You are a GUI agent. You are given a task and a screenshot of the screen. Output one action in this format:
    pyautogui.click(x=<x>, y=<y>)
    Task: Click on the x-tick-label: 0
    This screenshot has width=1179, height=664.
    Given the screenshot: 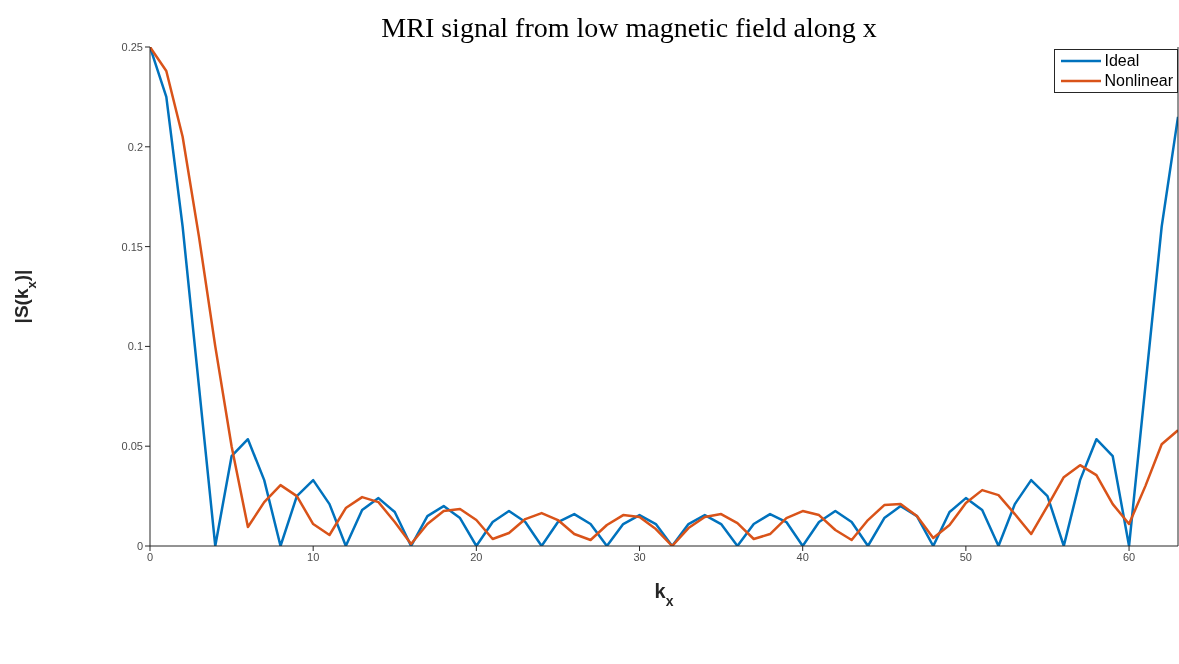 What is the action you would take?
    pyautogui.click(x=150, y=556)
    